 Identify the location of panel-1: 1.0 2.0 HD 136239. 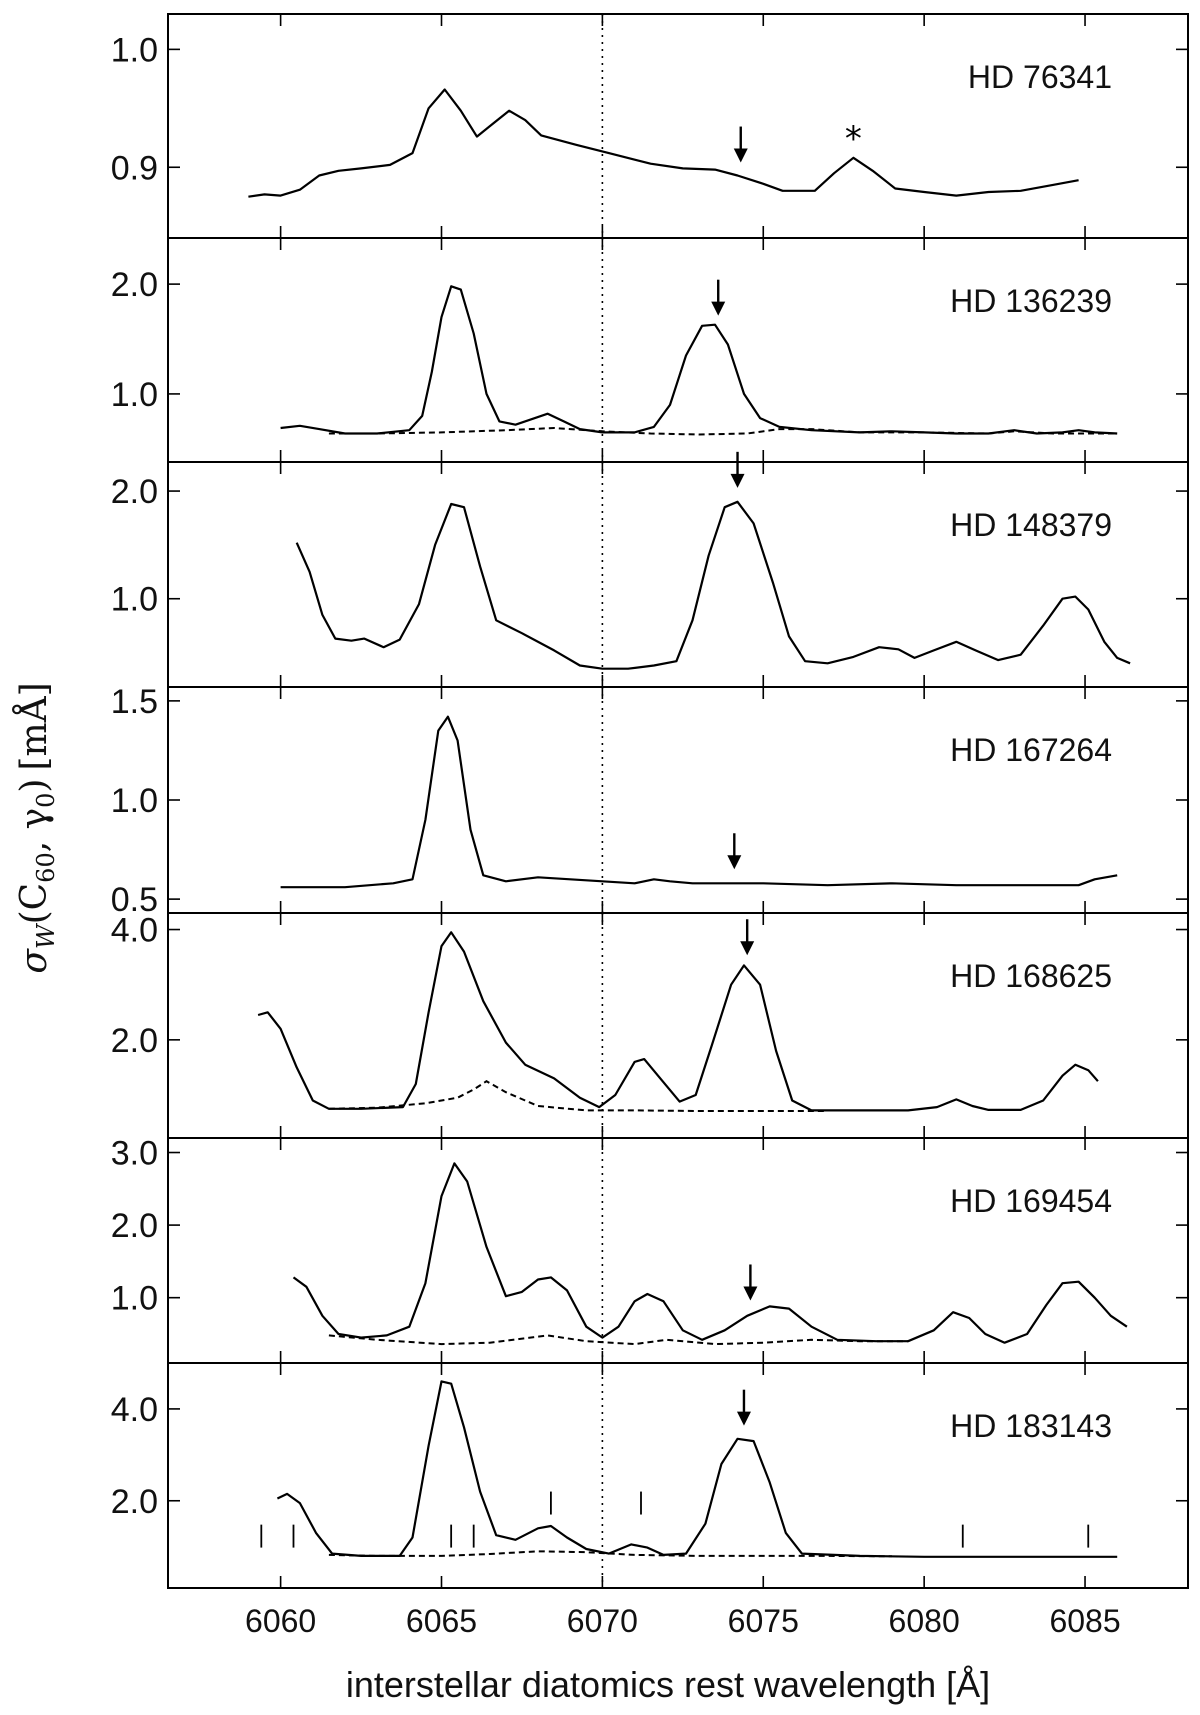
(650, 350).